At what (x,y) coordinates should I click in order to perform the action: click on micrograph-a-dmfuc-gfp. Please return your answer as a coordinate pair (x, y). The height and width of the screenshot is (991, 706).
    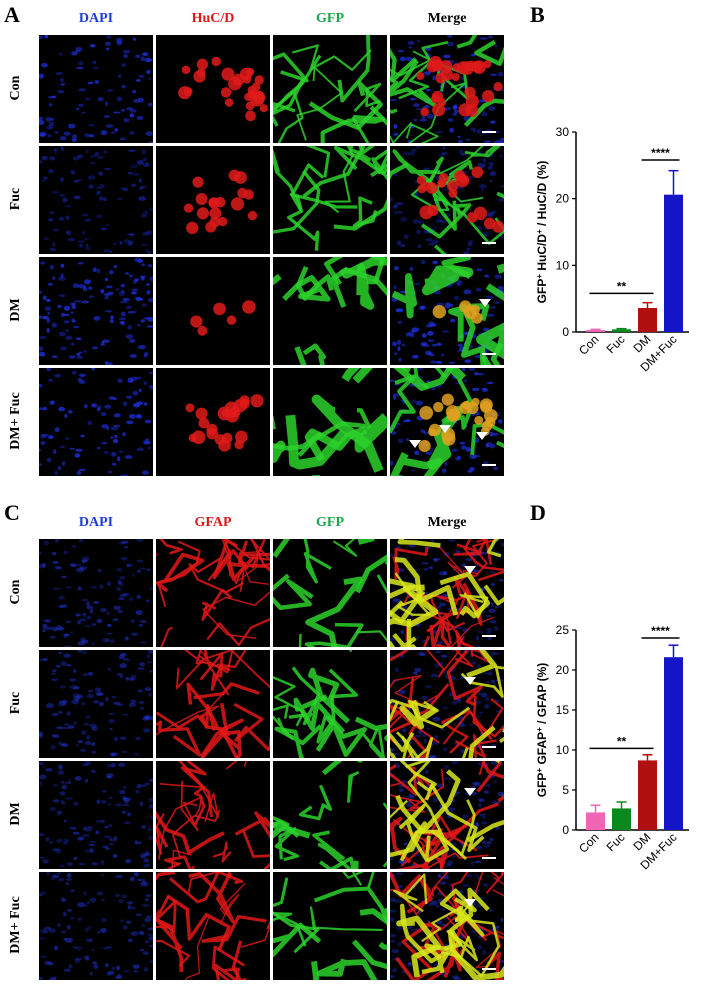
    Looking at the image, I should click on (330, 422).